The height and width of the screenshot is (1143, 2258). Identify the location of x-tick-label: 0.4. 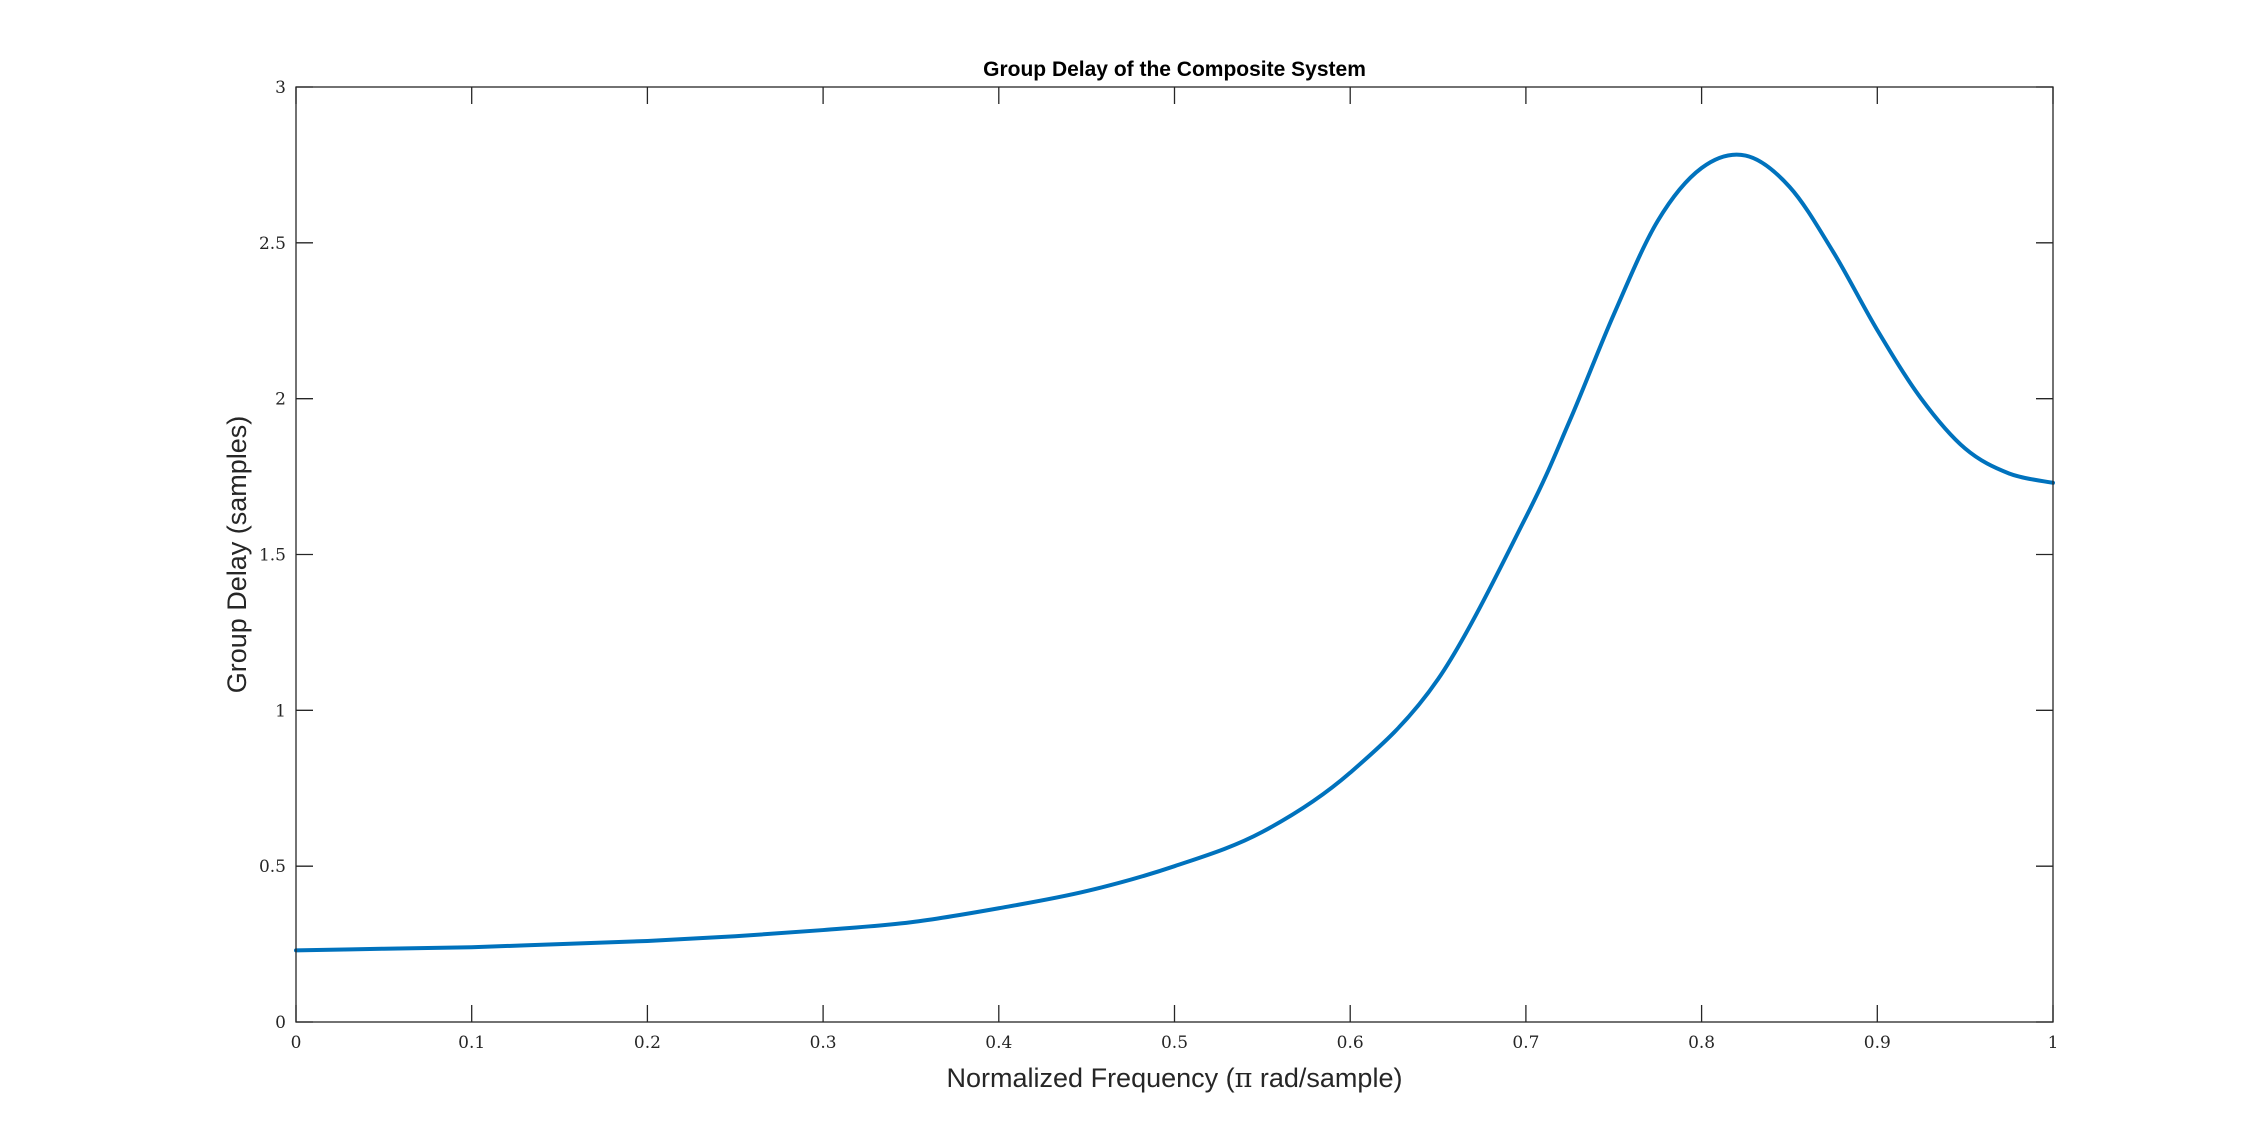
(998, 1043).